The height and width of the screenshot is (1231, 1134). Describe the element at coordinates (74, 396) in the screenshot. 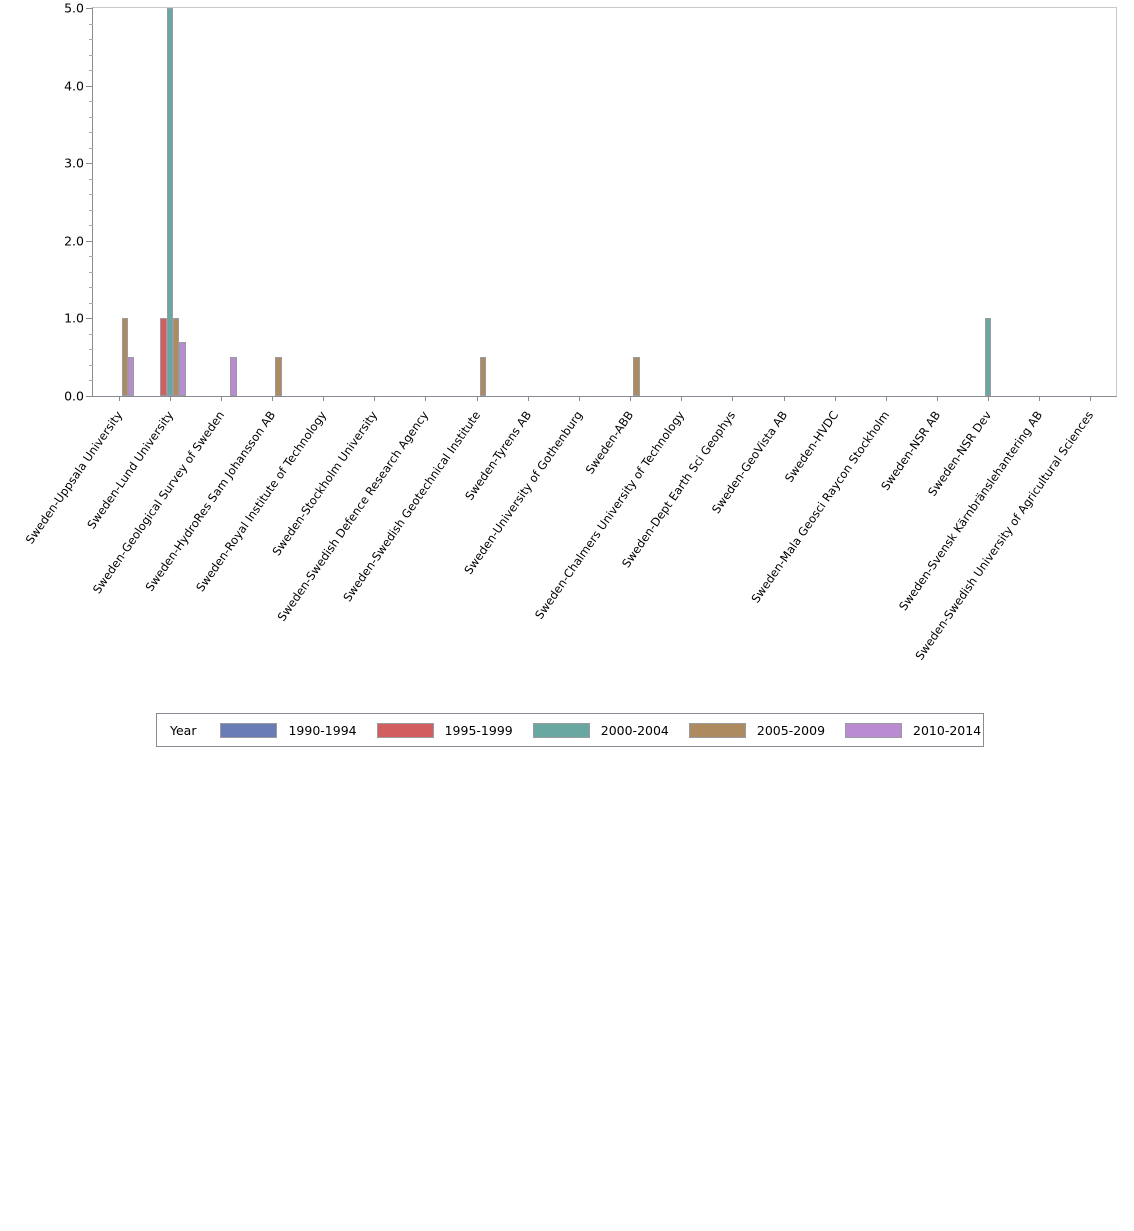

I see `y-tick-label: 0.0` at that location.